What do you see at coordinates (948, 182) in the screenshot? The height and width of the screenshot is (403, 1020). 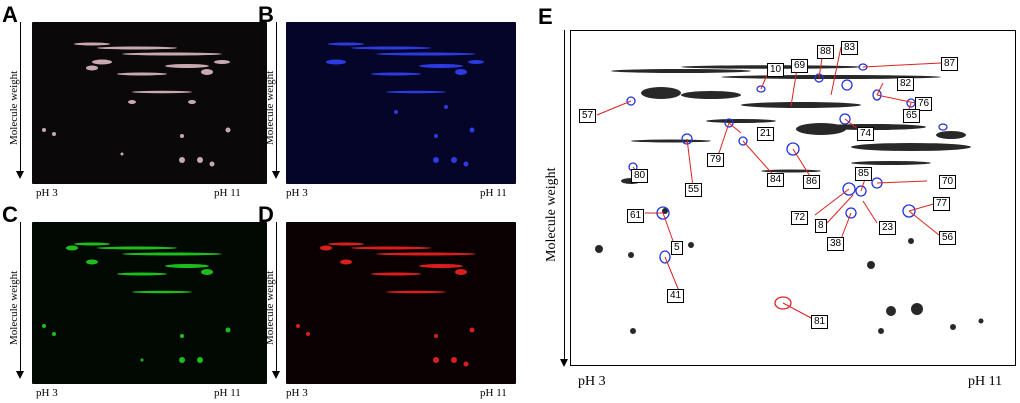 I see `spot-label-70: 70` at bounding box center [948, 182].